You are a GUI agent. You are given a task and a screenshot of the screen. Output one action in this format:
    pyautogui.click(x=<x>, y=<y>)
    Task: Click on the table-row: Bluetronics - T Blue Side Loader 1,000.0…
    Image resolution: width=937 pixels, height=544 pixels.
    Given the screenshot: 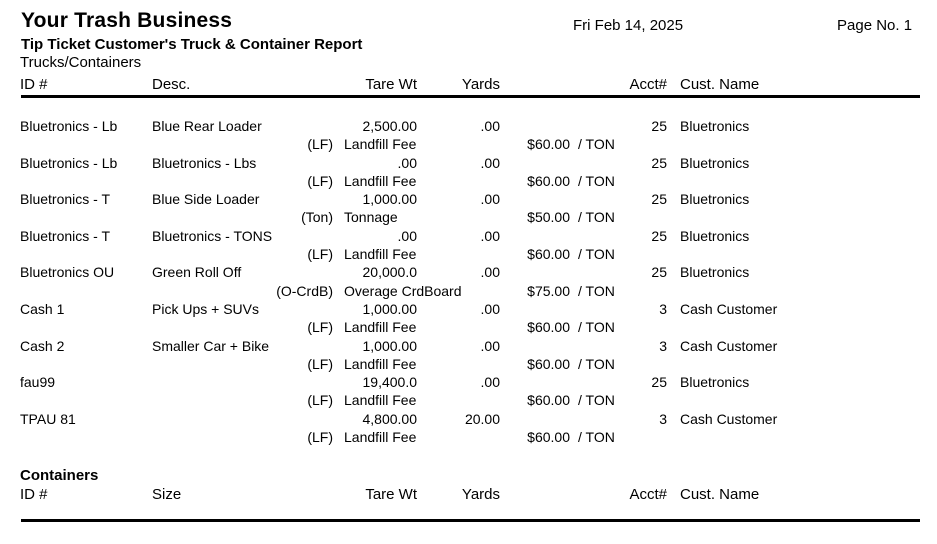 What is the action you would take?
    pyautogui.click(x=468, y=199)
    